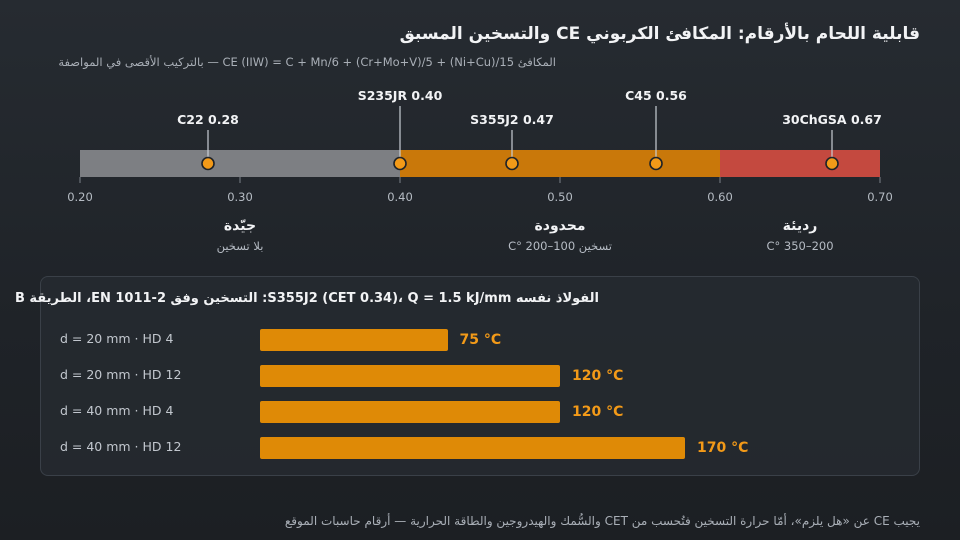  I want to click on point-label-3: C45 0.56, so click(656, 95).